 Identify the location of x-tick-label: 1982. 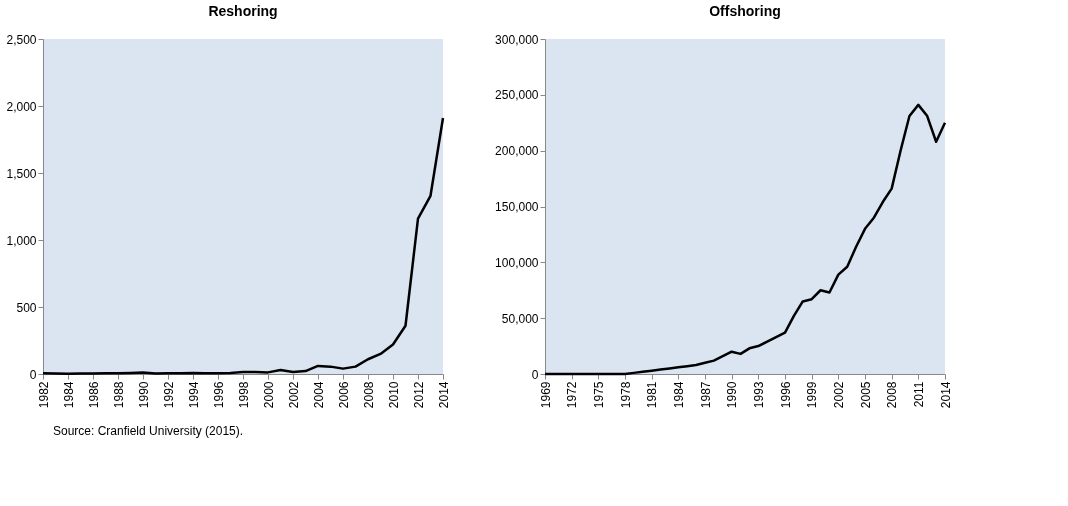
(43, 395).